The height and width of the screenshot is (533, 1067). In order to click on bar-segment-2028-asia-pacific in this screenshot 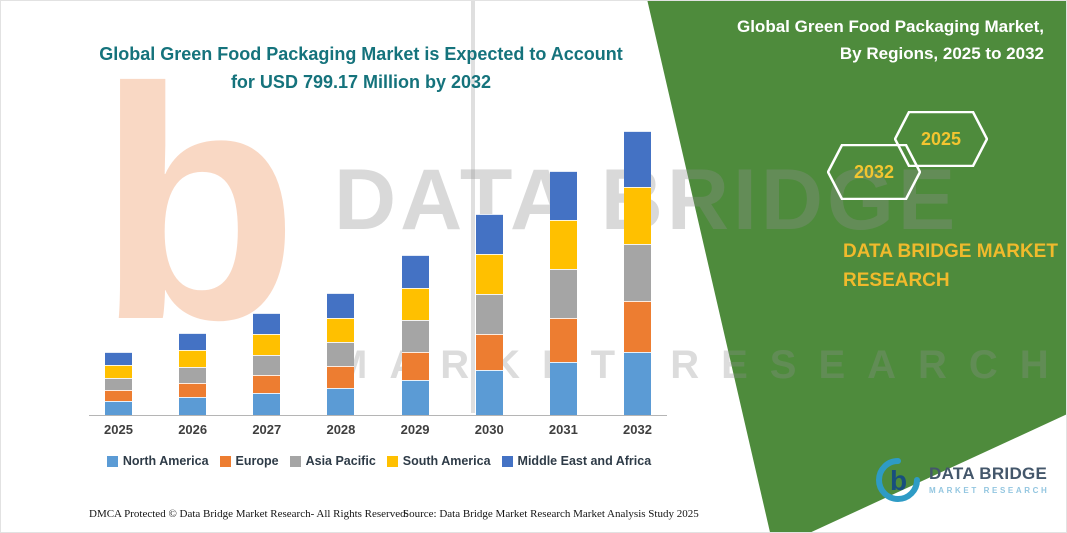, I will do `click(341, 354)`.